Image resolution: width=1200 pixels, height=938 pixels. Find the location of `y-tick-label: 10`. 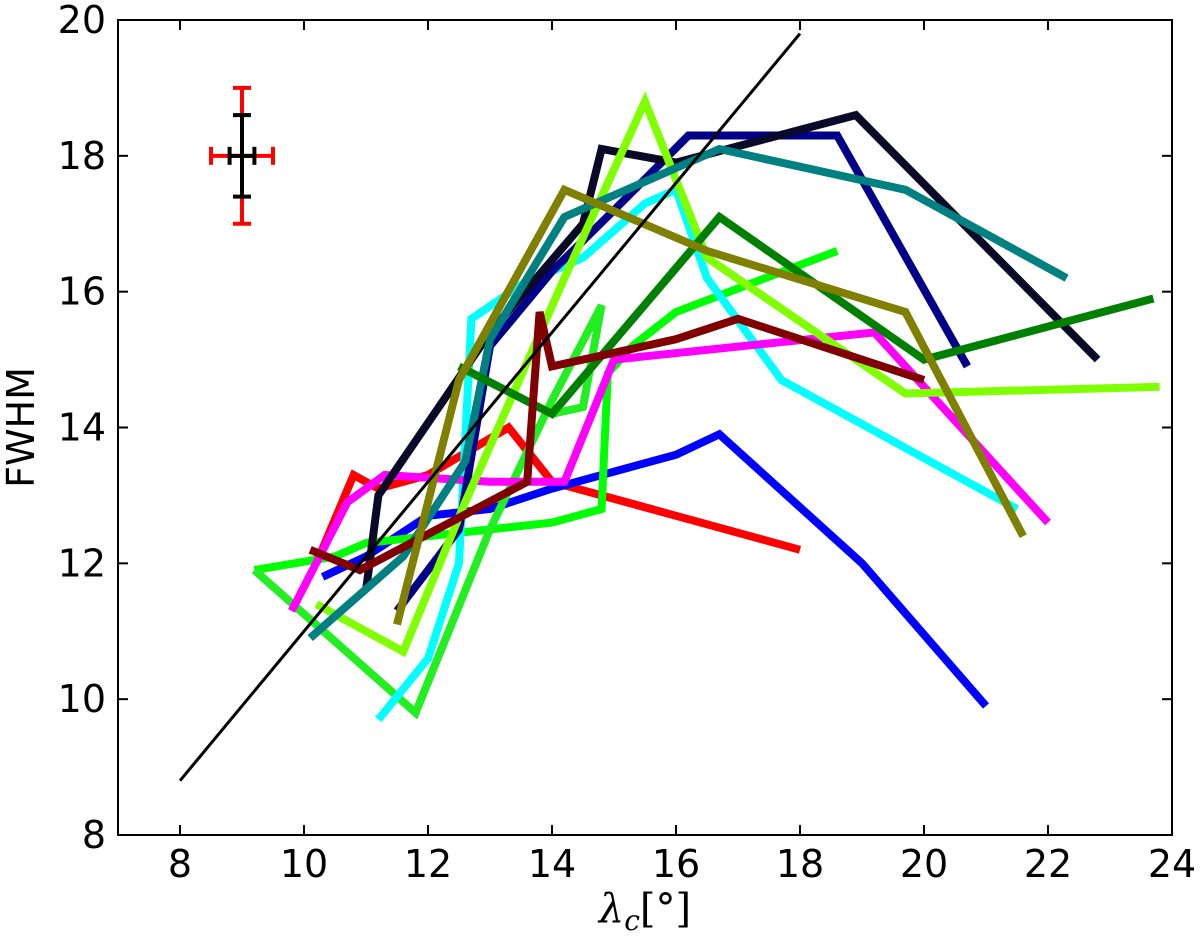

y-tick-label: 10 is located at coordinates (82, 699).